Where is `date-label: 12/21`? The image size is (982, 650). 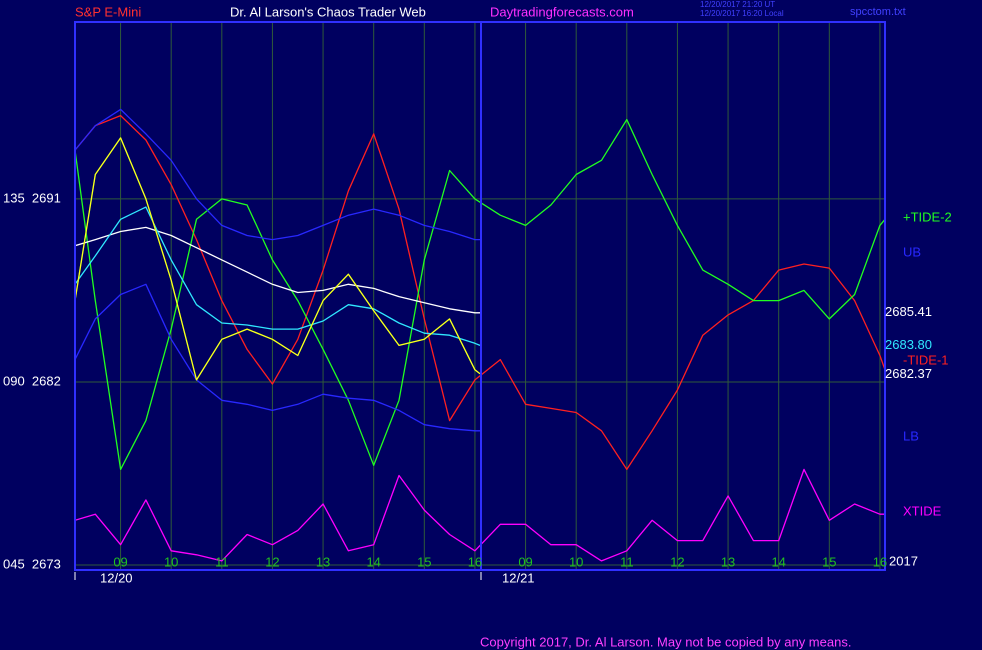
date-label: 12/21 is located at coordinates (518, 577).